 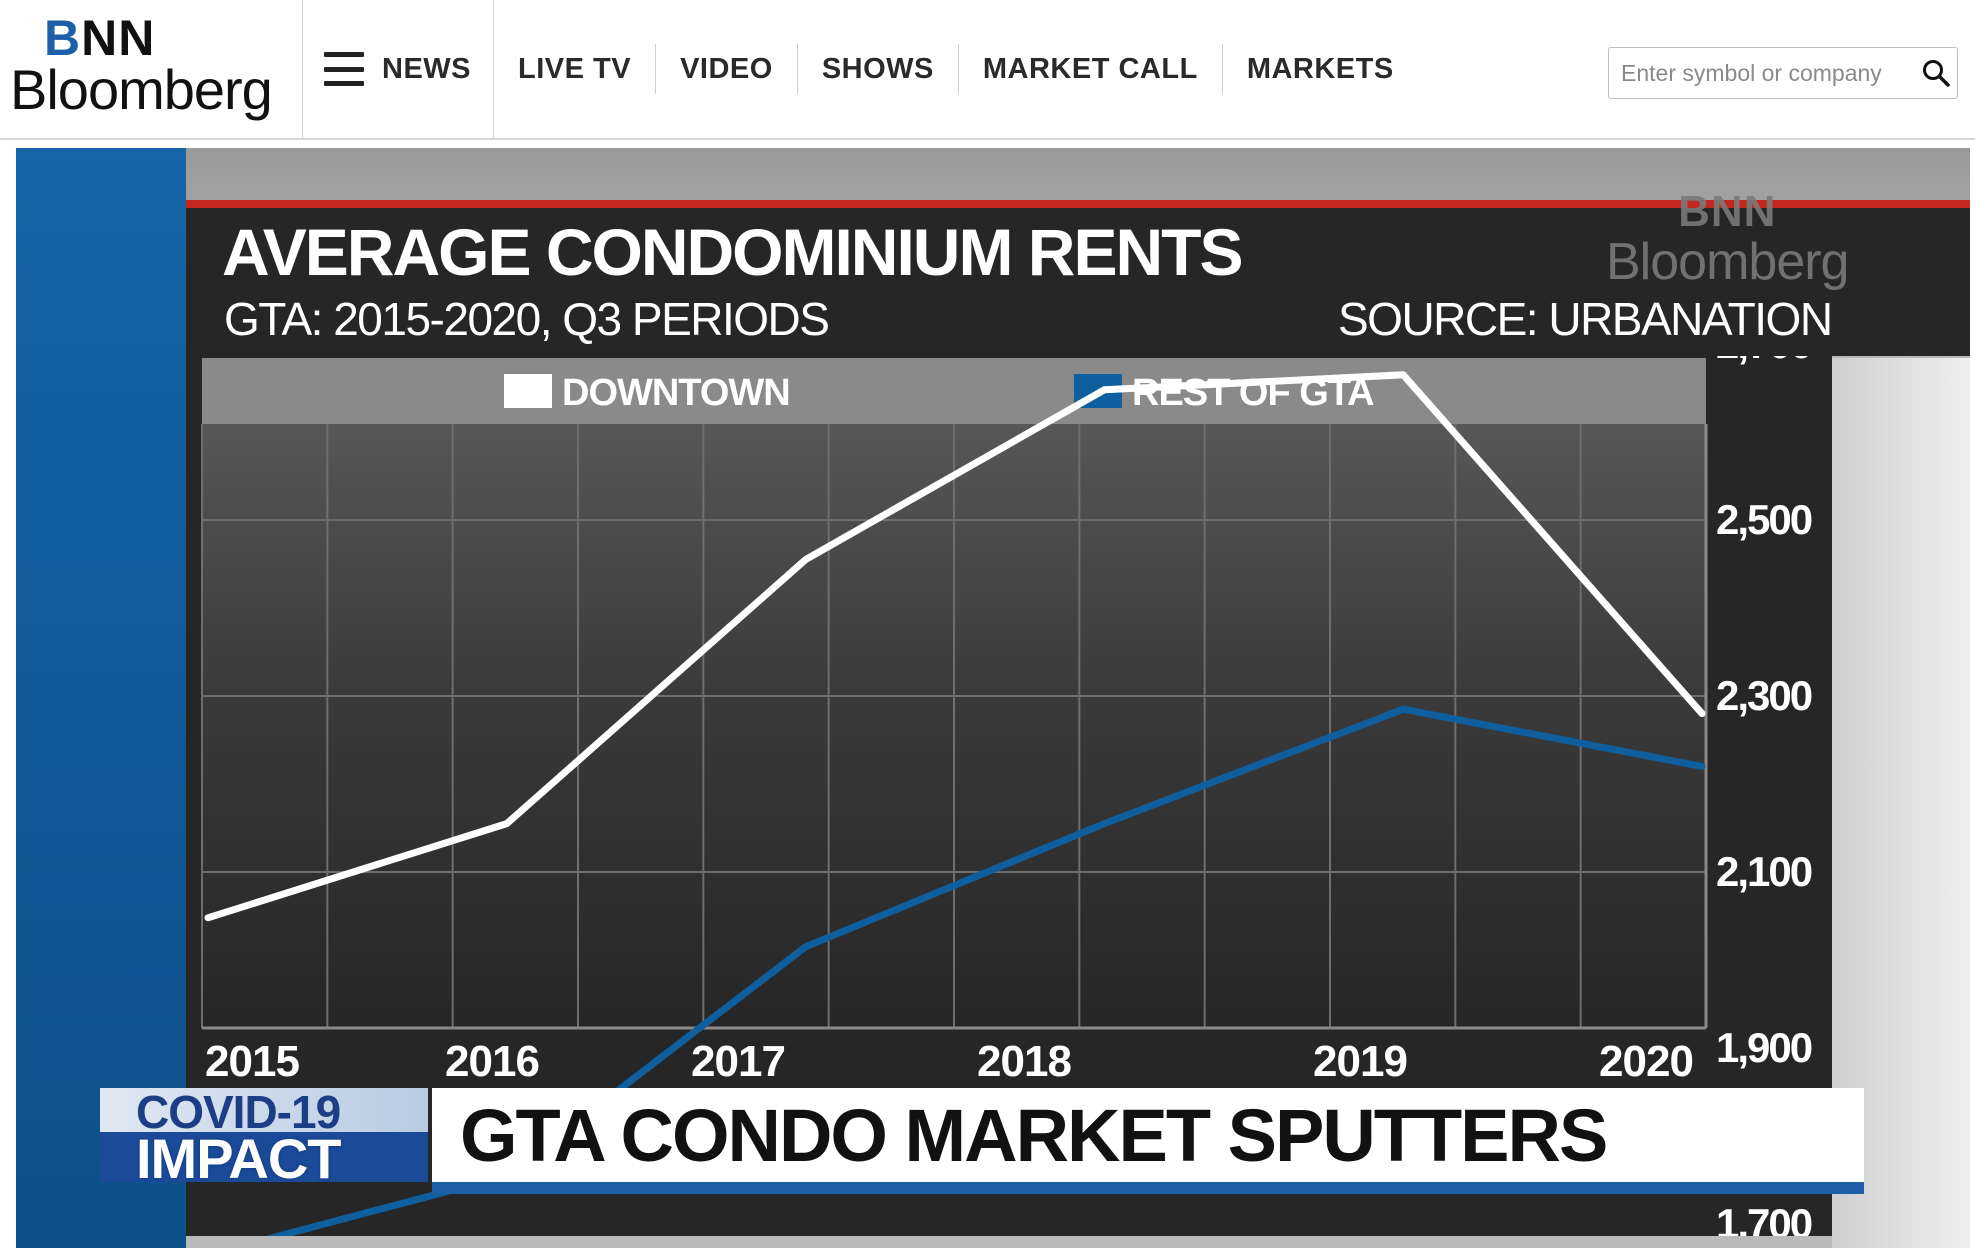 I want to click on chart-source: SOURCE: URBANATION, so click(x=1585, y=319).